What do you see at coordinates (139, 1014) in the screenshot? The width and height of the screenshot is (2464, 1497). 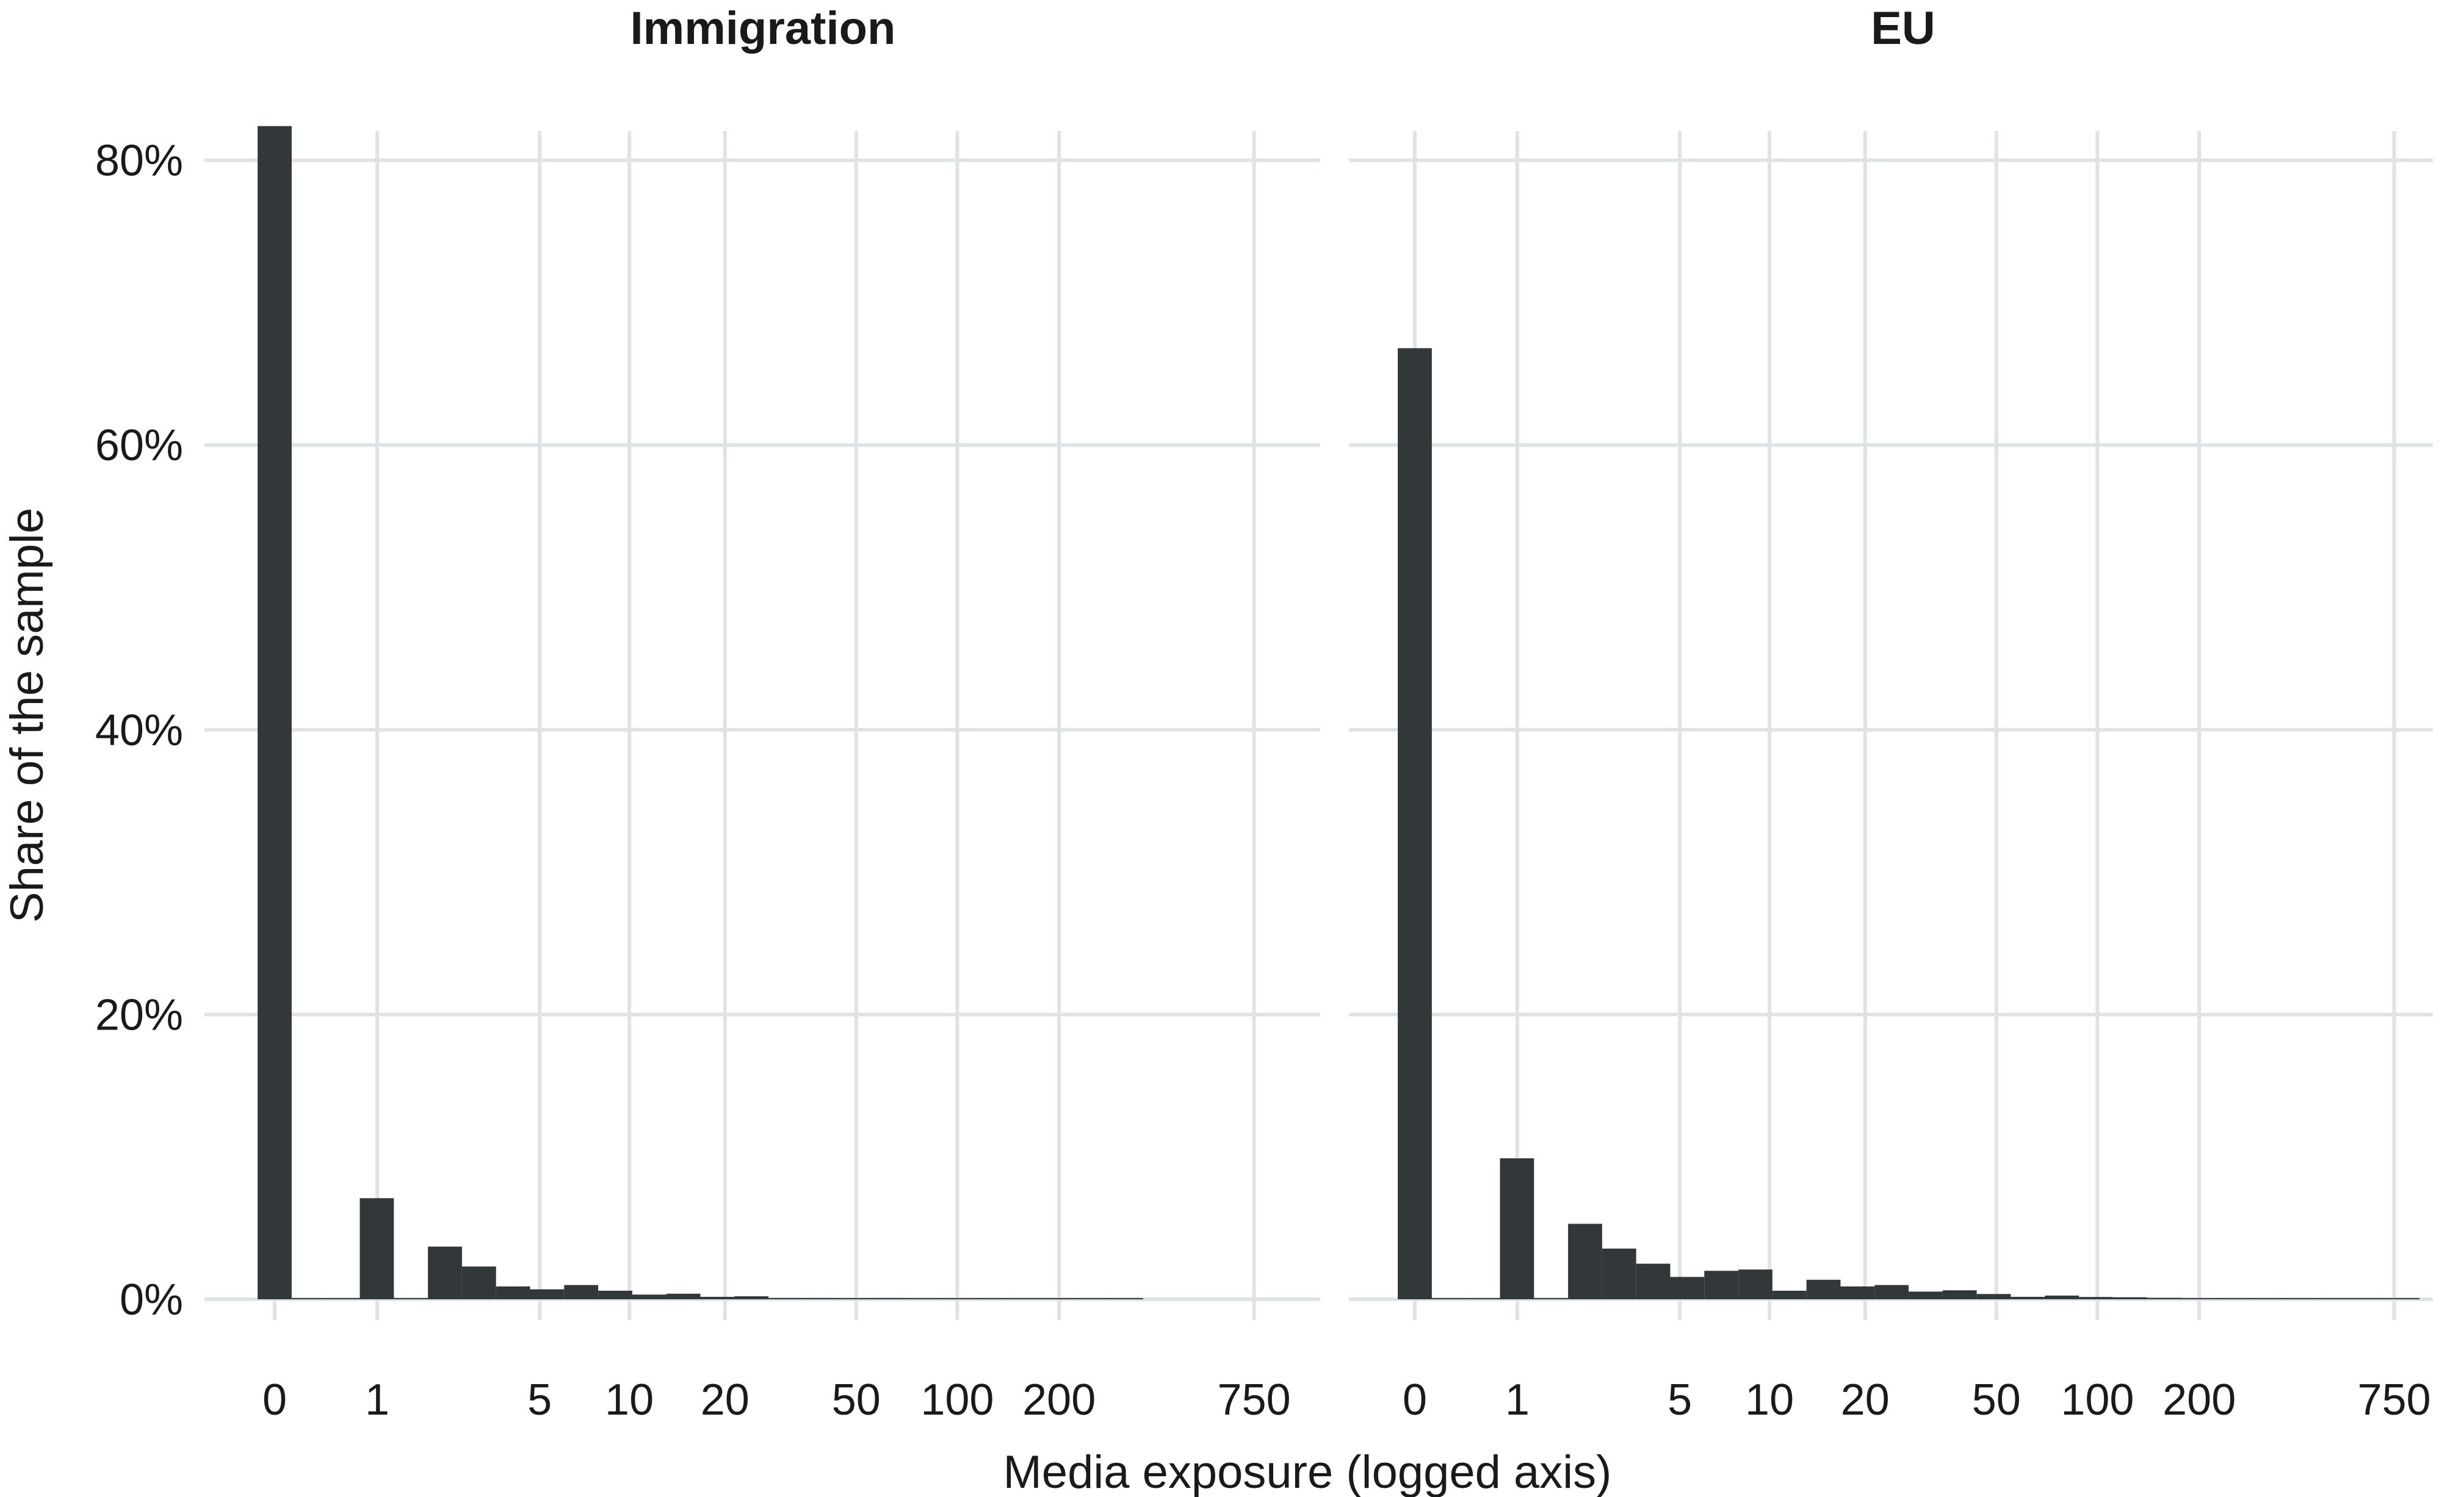 I see `y-tick-label: 20%` at bounding box center [139, 1014].